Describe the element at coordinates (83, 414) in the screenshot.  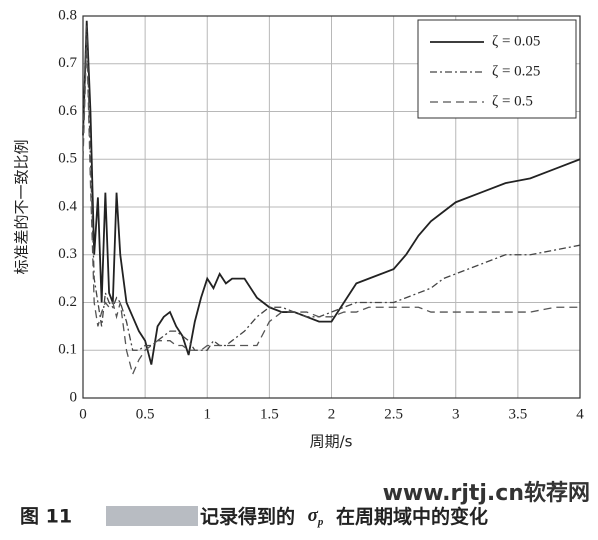
I see `x-tick-label: 0` at that location.